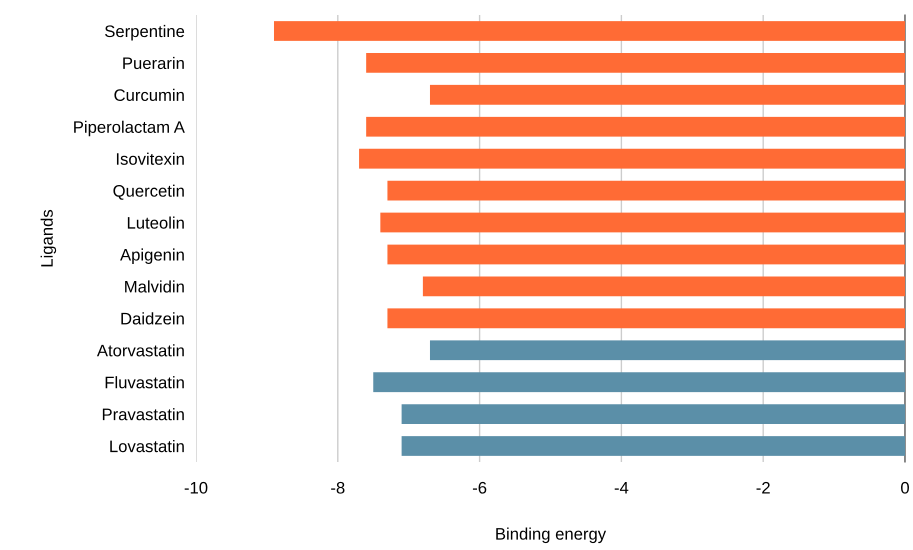 The image size is (913, 550). Describe the element at coordinates (551, 536) in the screenshot. I see `x-axis-title: Binding energy` at that location.